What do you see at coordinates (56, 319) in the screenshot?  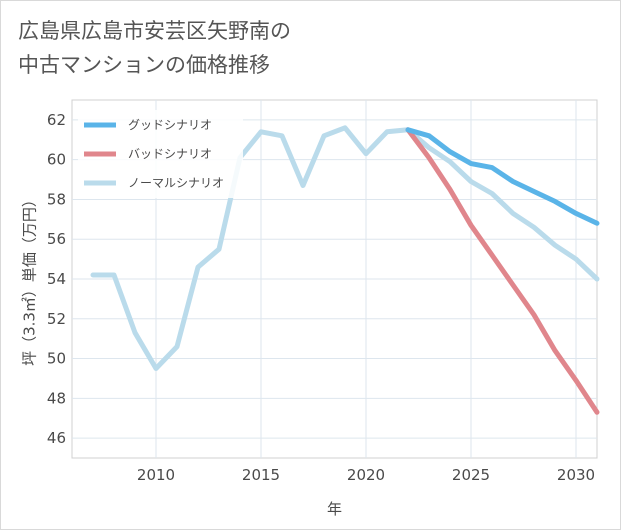 I see `y-tick-label: 52` at bounding box center [56, 319].